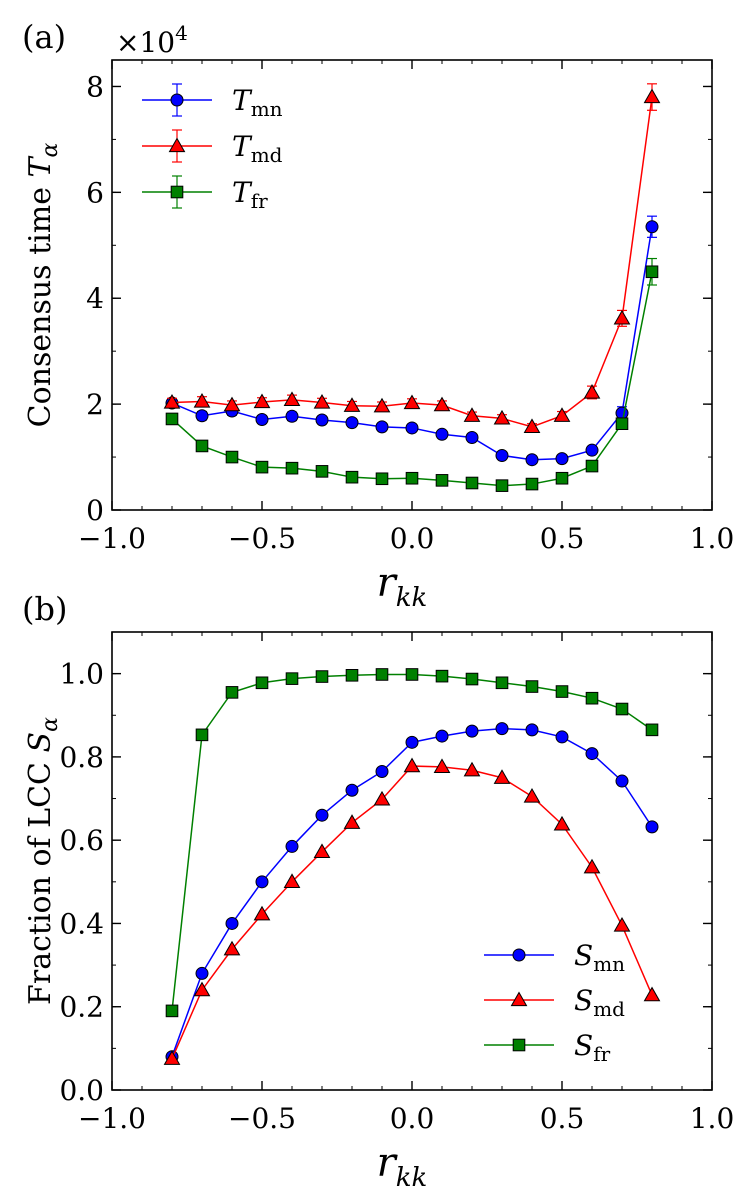 This screenshot has height=1191, width=748. Describe the element at coordinates (519, 999) in the screenshot. I see `legend-marker-md` at that location.